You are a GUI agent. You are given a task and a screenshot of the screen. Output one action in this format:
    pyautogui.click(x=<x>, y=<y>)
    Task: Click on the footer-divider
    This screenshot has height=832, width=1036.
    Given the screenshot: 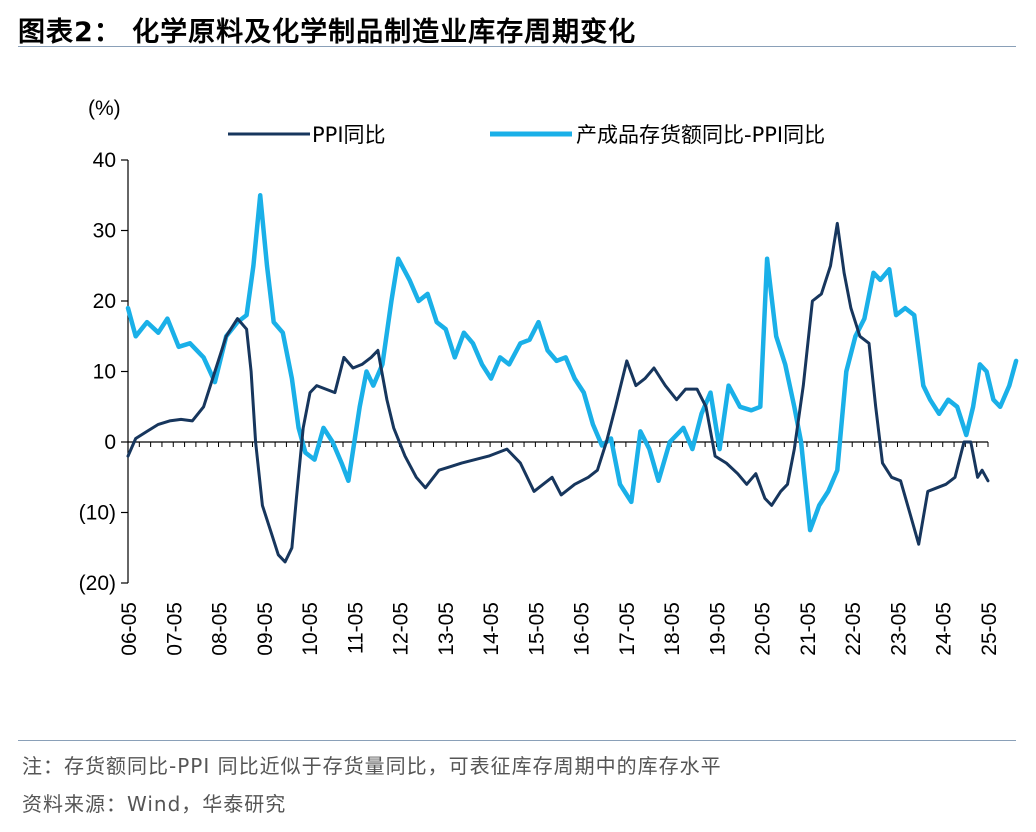 What is the action you would take?
    pyautogui.click(x=517, y=740)
    